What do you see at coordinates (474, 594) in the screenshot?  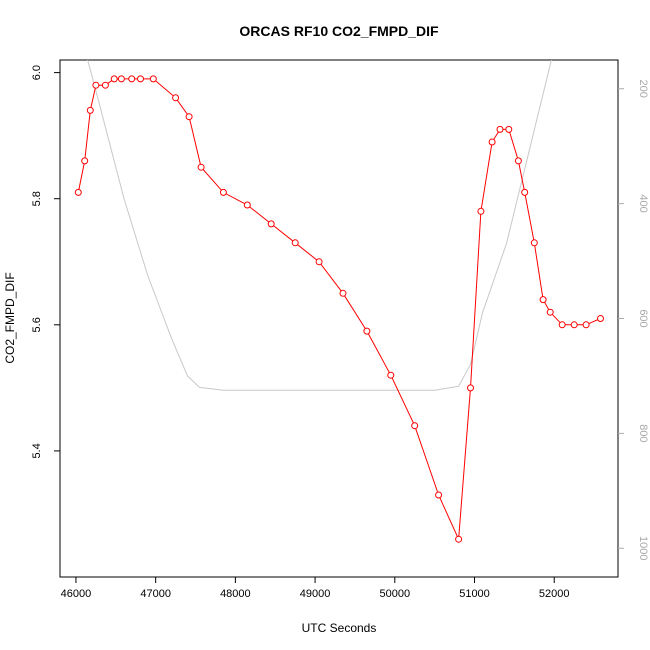 I see `x-tick-label: 51000` at bounding box center [474, 594].